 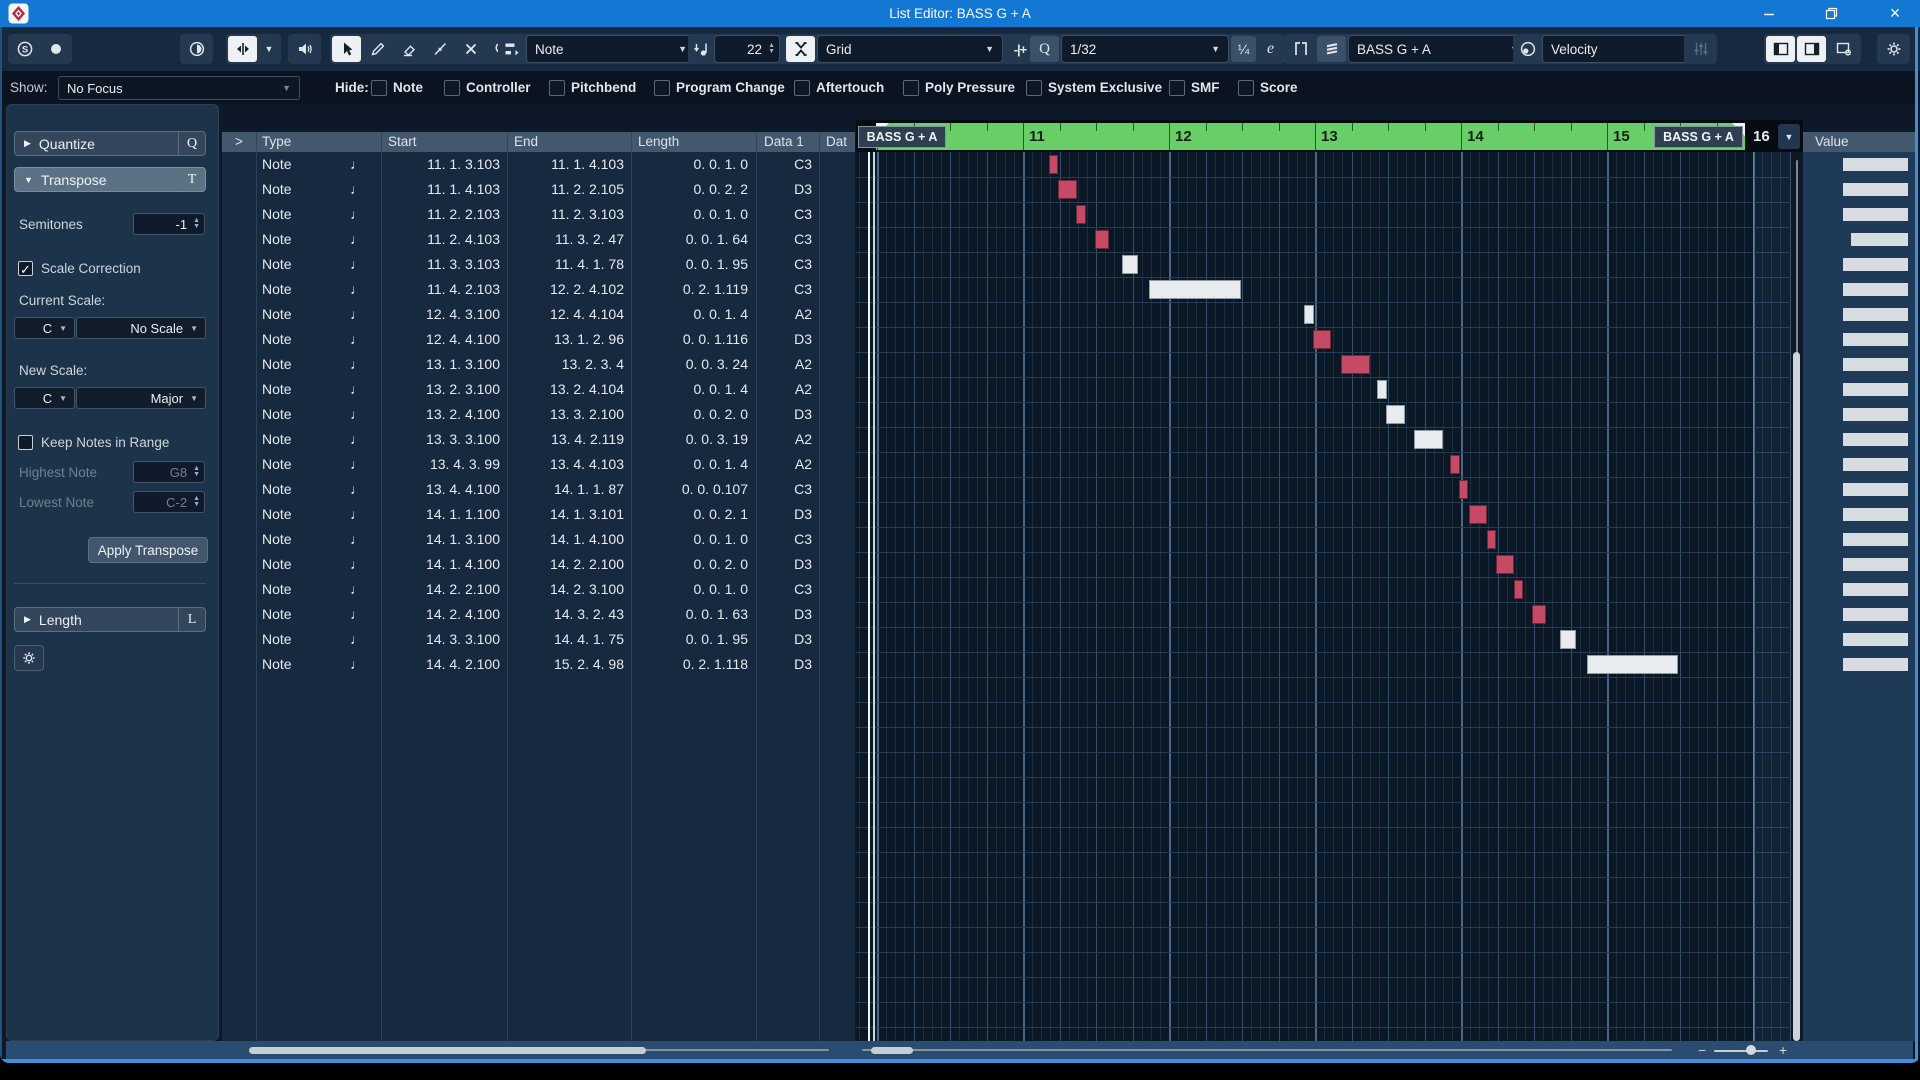 I want to click on semitones-field: -1 ▲ ▼, so click(x=169, y=224).